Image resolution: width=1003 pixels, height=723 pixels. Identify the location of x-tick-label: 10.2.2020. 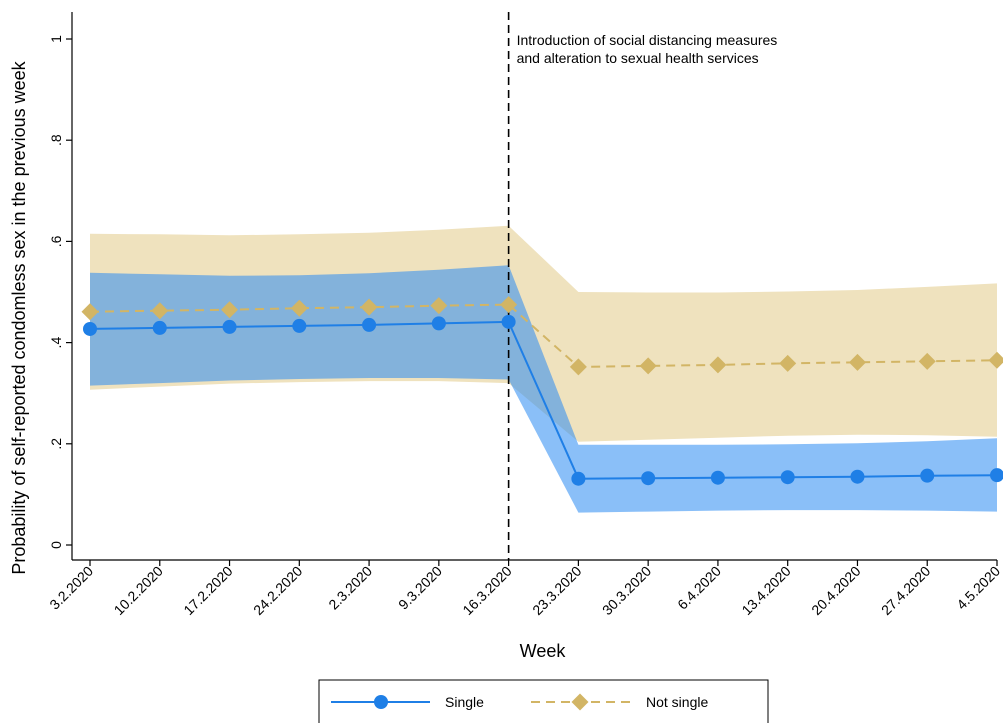
(139, 591).